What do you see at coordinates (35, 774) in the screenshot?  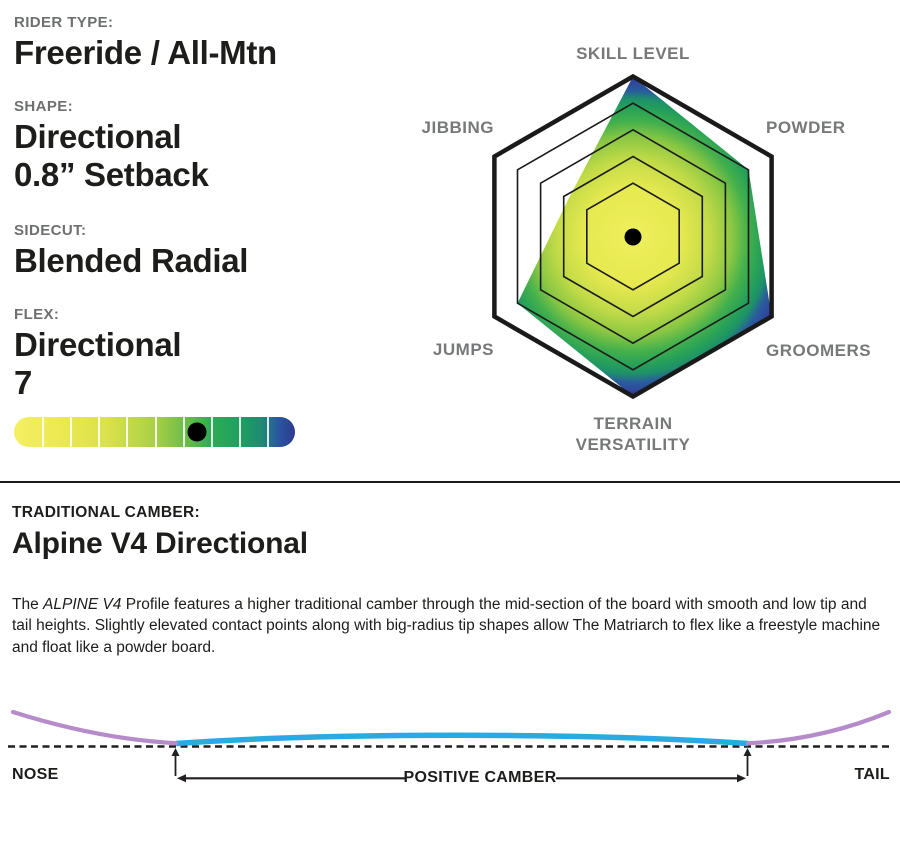 I see `nose-label: NOSE` at bounding box center [35, 774].